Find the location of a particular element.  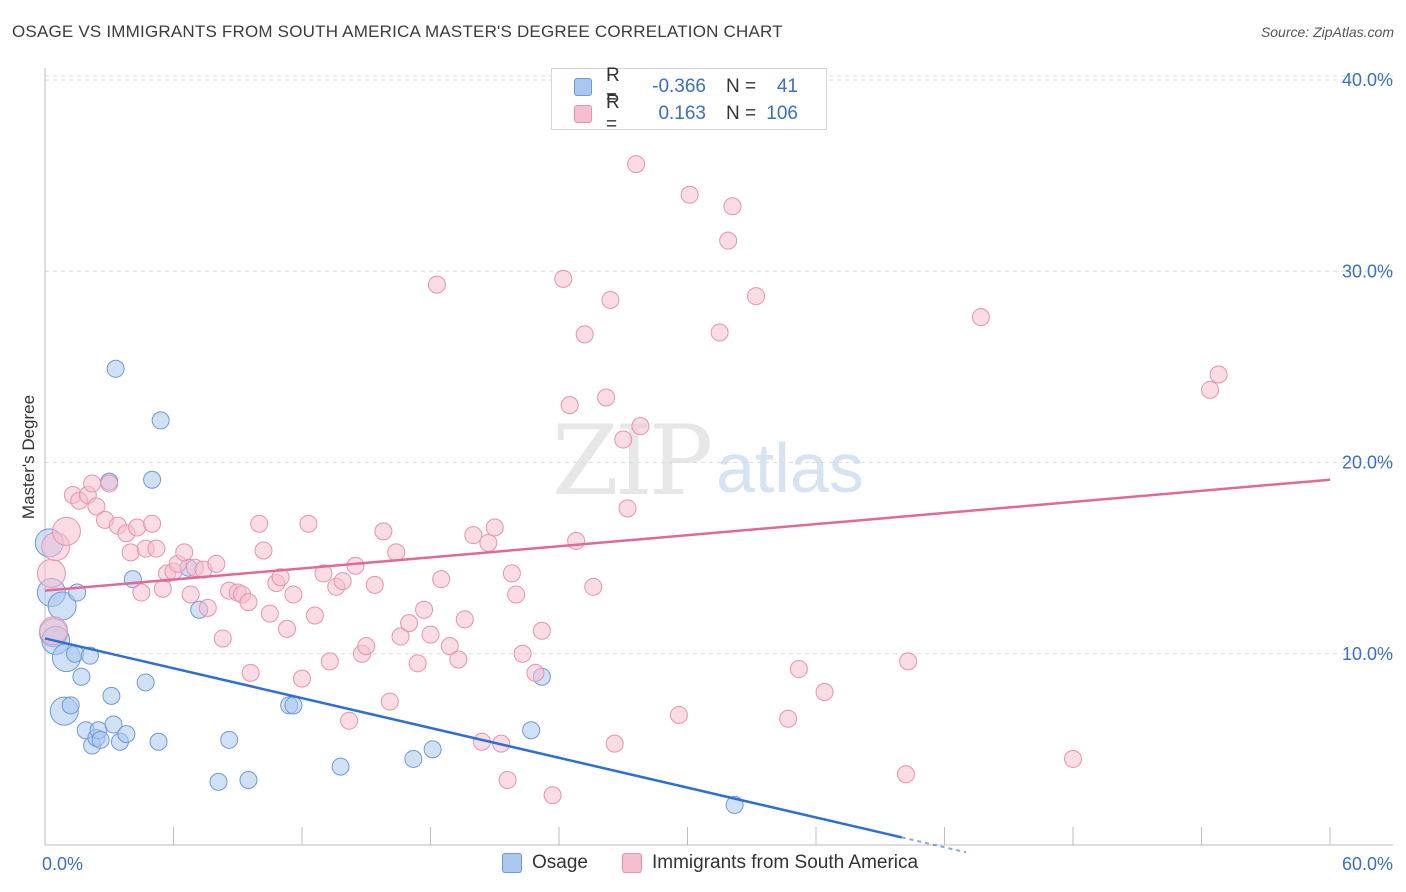

legend-label: Immigrants from South America is located at coordinates (785, 862).